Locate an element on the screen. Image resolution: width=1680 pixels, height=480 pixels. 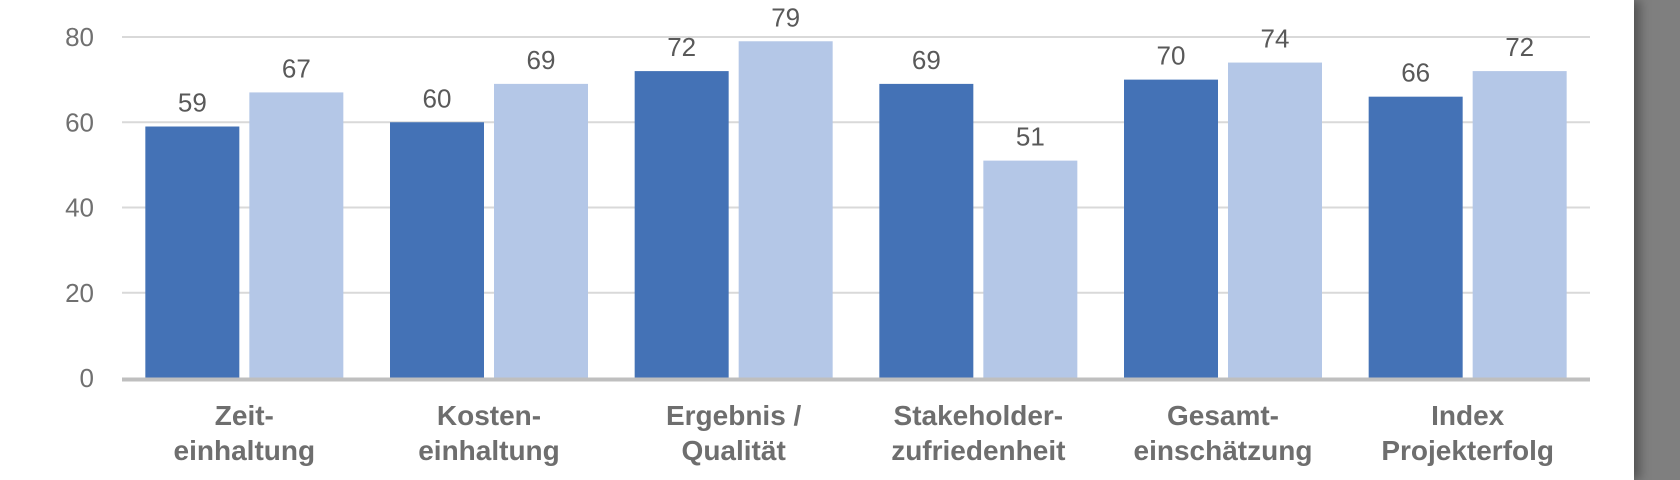
y-tick-label: 60 is located at coordinates (79, 122).